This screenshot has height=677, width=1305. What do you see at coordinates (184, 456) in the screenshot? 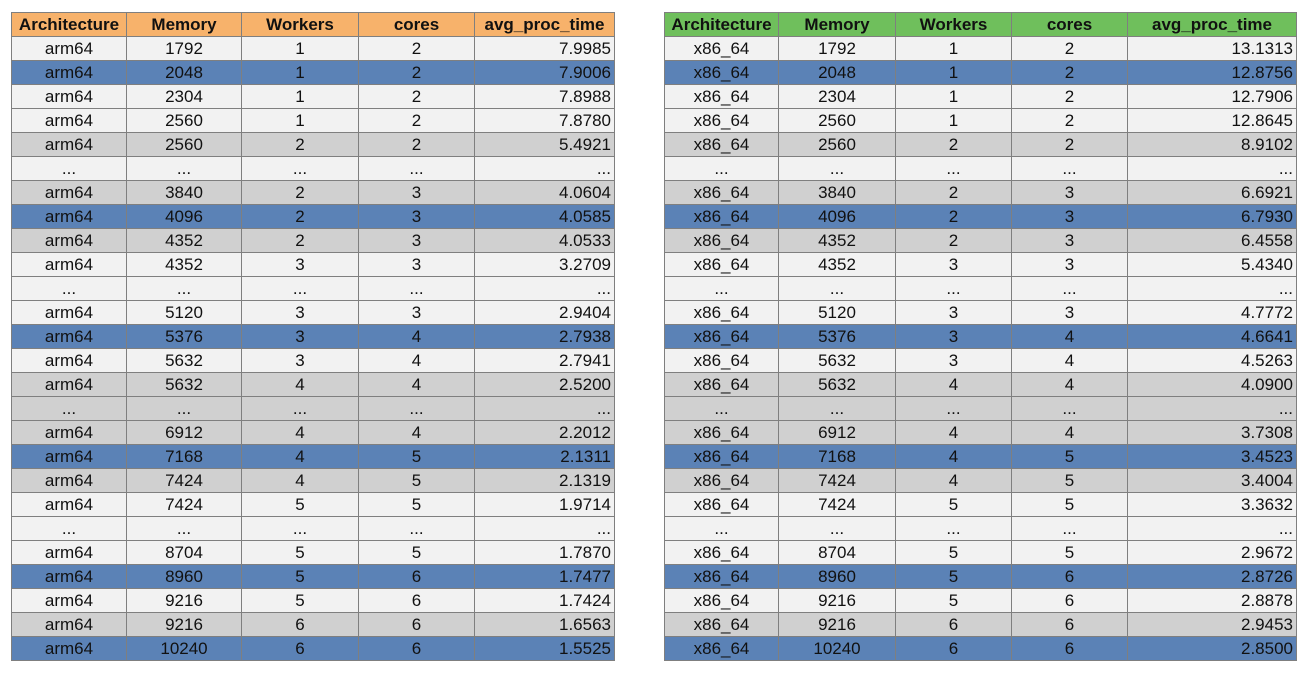
I see `cell-memory: 7168` at bounding box center [184, 456].